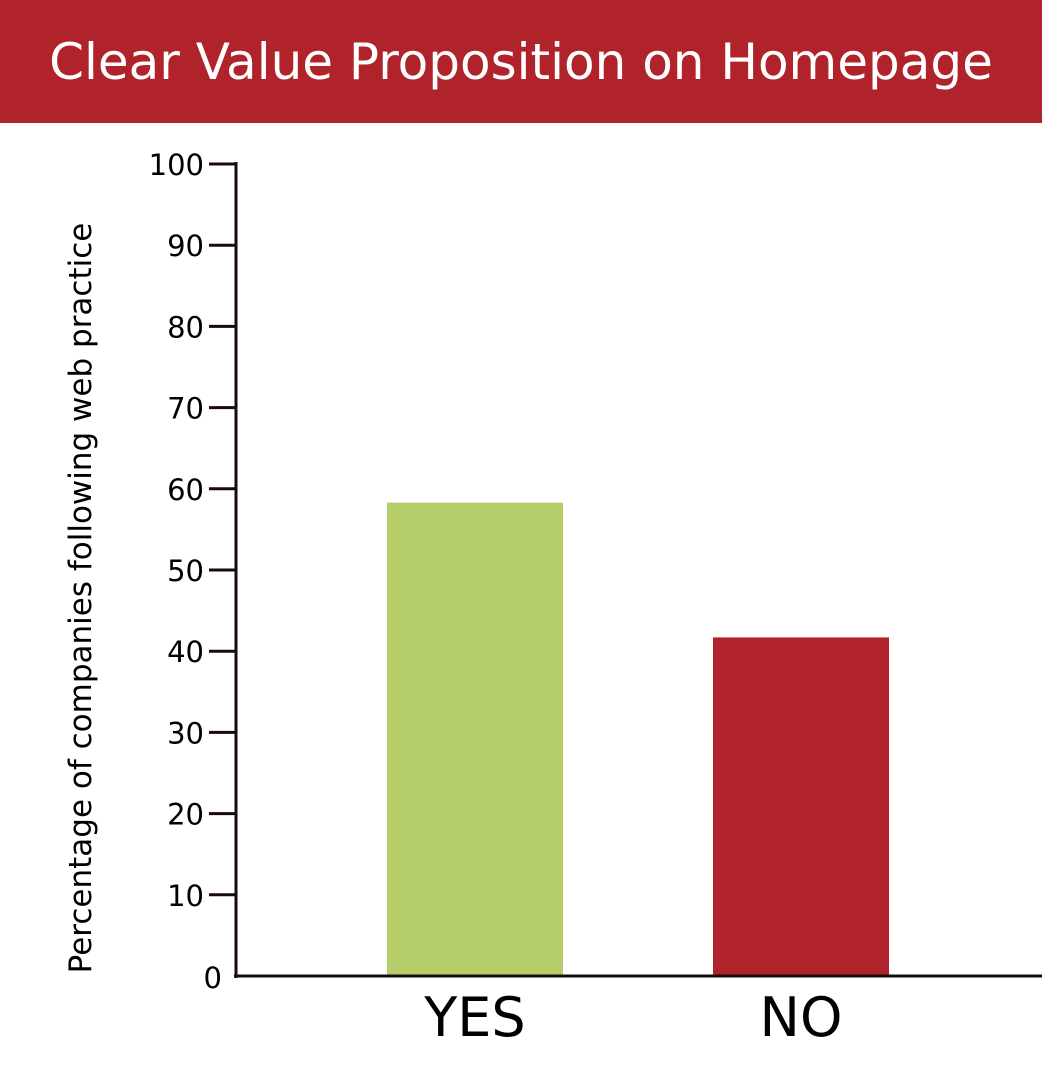 Image resolution: width=1042 pixels, height=1080 pixels. What do you see at coordinates (185, 409) in the screenshot?
I see `y-tick-label: 70` at bounding box center [185, 409].